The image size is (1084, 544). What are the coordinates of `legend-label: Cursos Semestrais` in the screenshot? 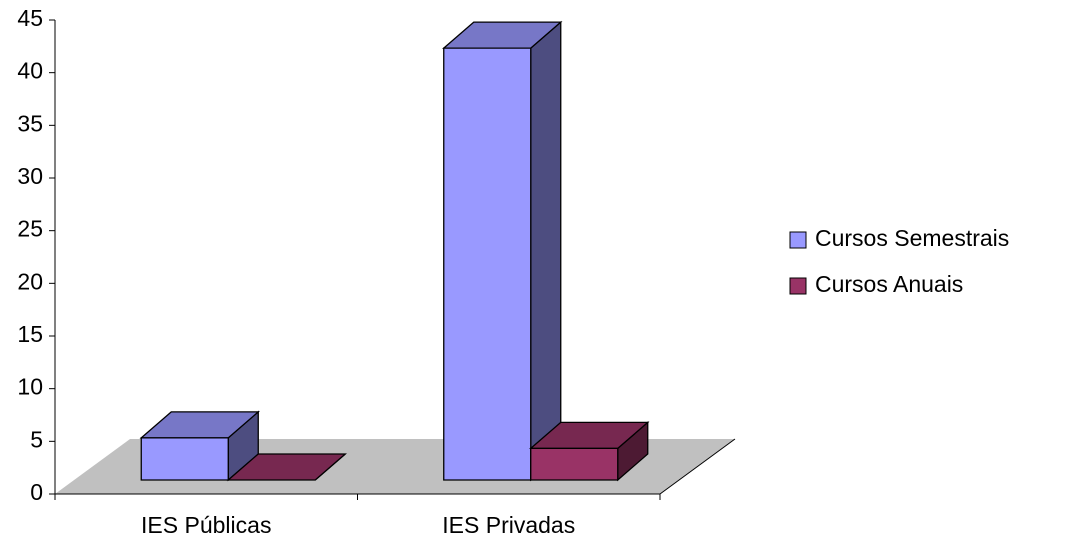 It's located at (912, 238).